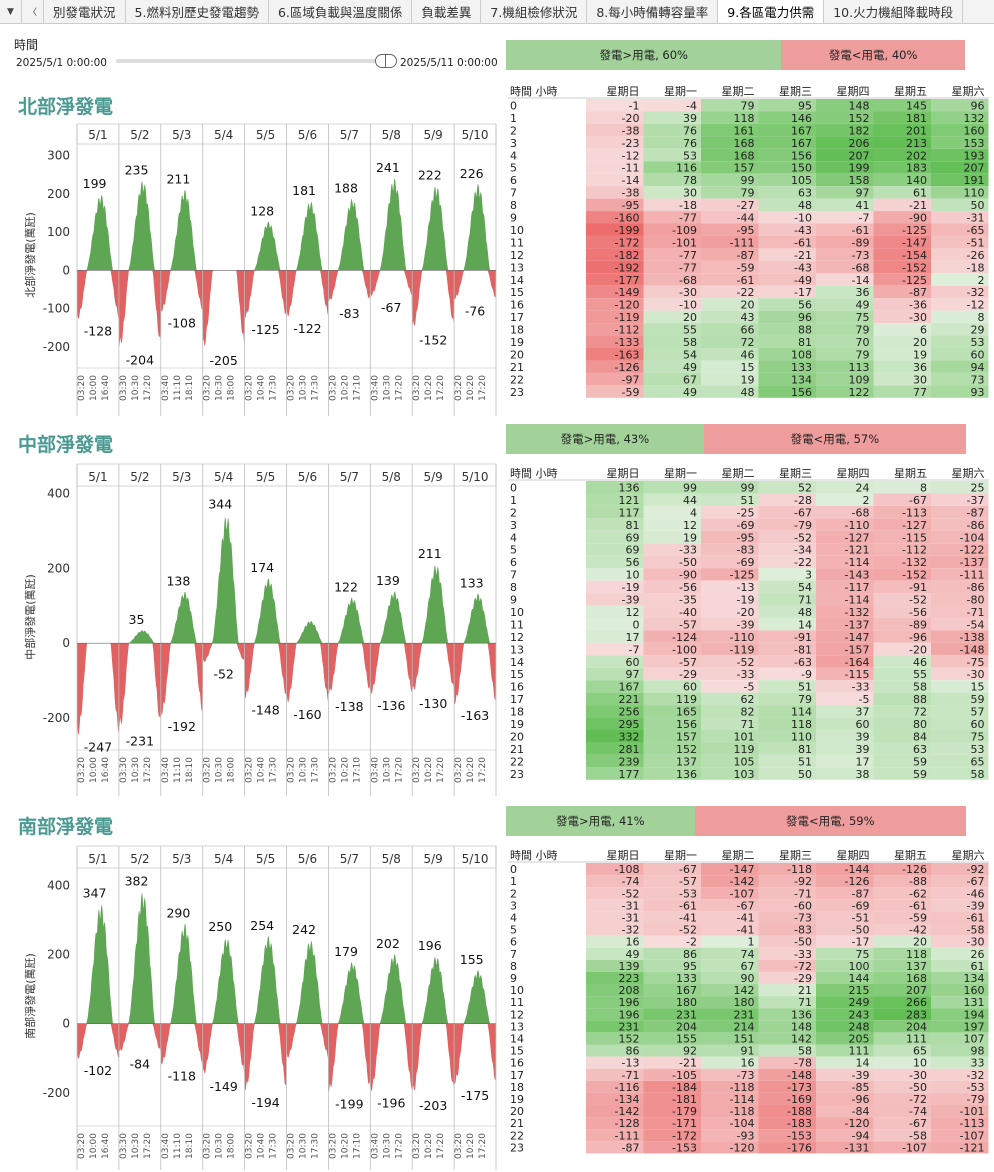 The width and height of the screenshot is (994, 1172). I want to click on region-title-south: 南部淨發電, so click(66, 827).